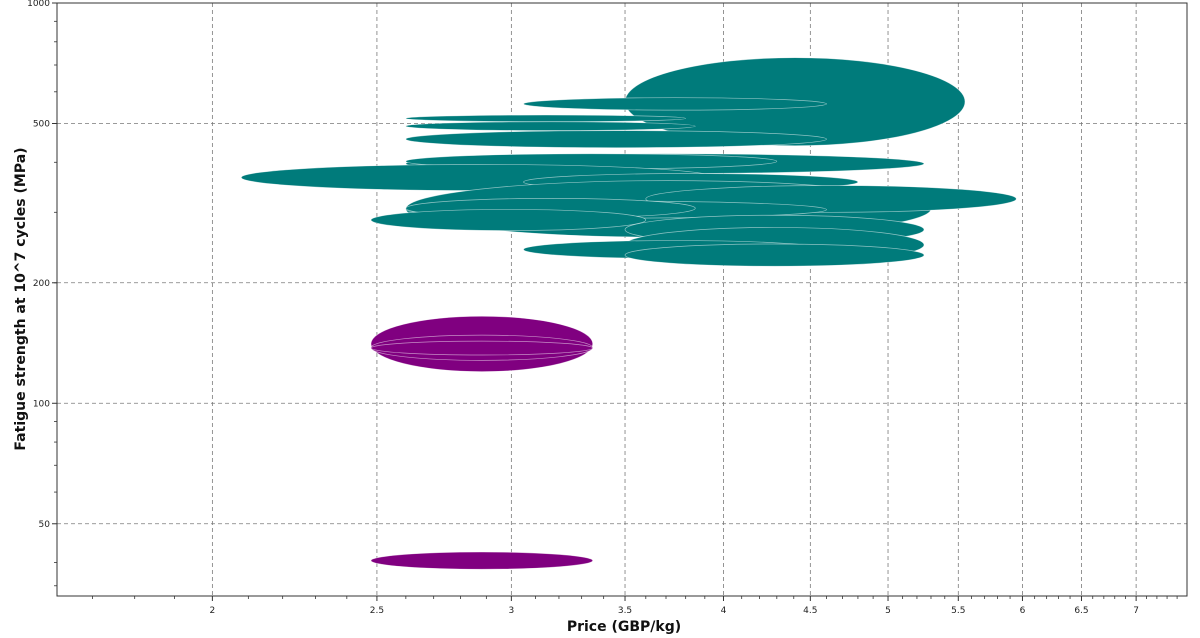 The image size is (1200, 638). What do you see at coordinates (888, 611) in the screenshot?
I see `x-tick-label: 5` at bounding box center [888, 611].